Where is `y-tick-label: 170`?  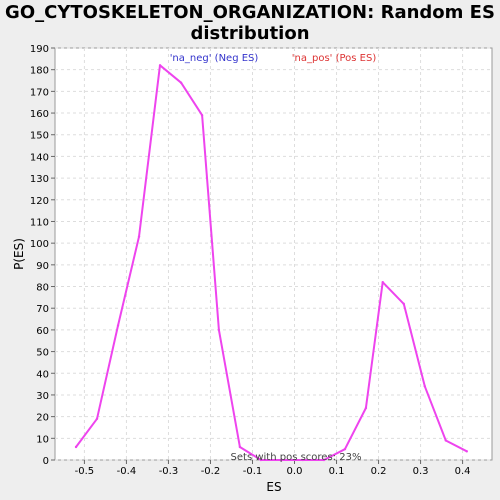 y-tick-label: 170 is located at coordinates (39, 92).